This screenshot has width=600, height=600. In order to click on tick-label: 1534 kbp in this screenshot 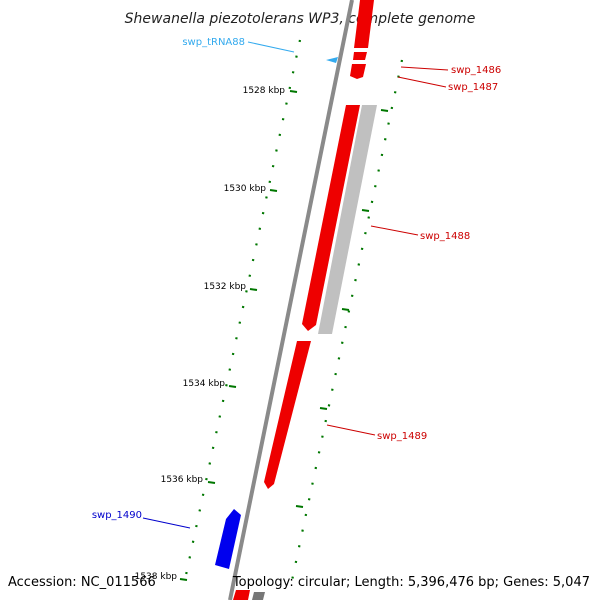, I will do `click(204, 384)`.